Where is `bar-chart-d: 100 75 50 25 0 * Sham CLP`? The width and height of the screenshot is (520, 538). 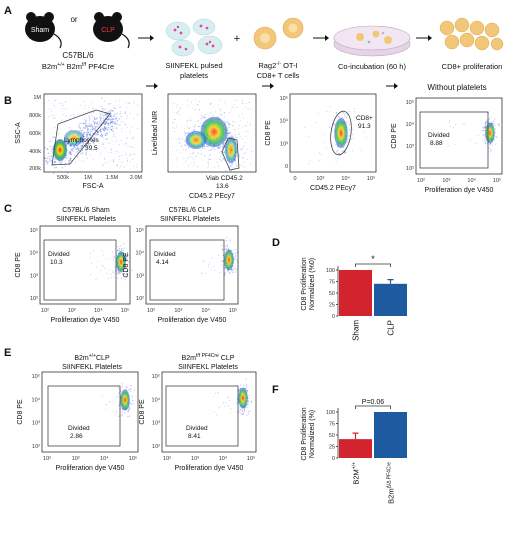 bar-chart-d: 100 75 50 25 0 * Sham CLP is located at coordinates (366, 297).